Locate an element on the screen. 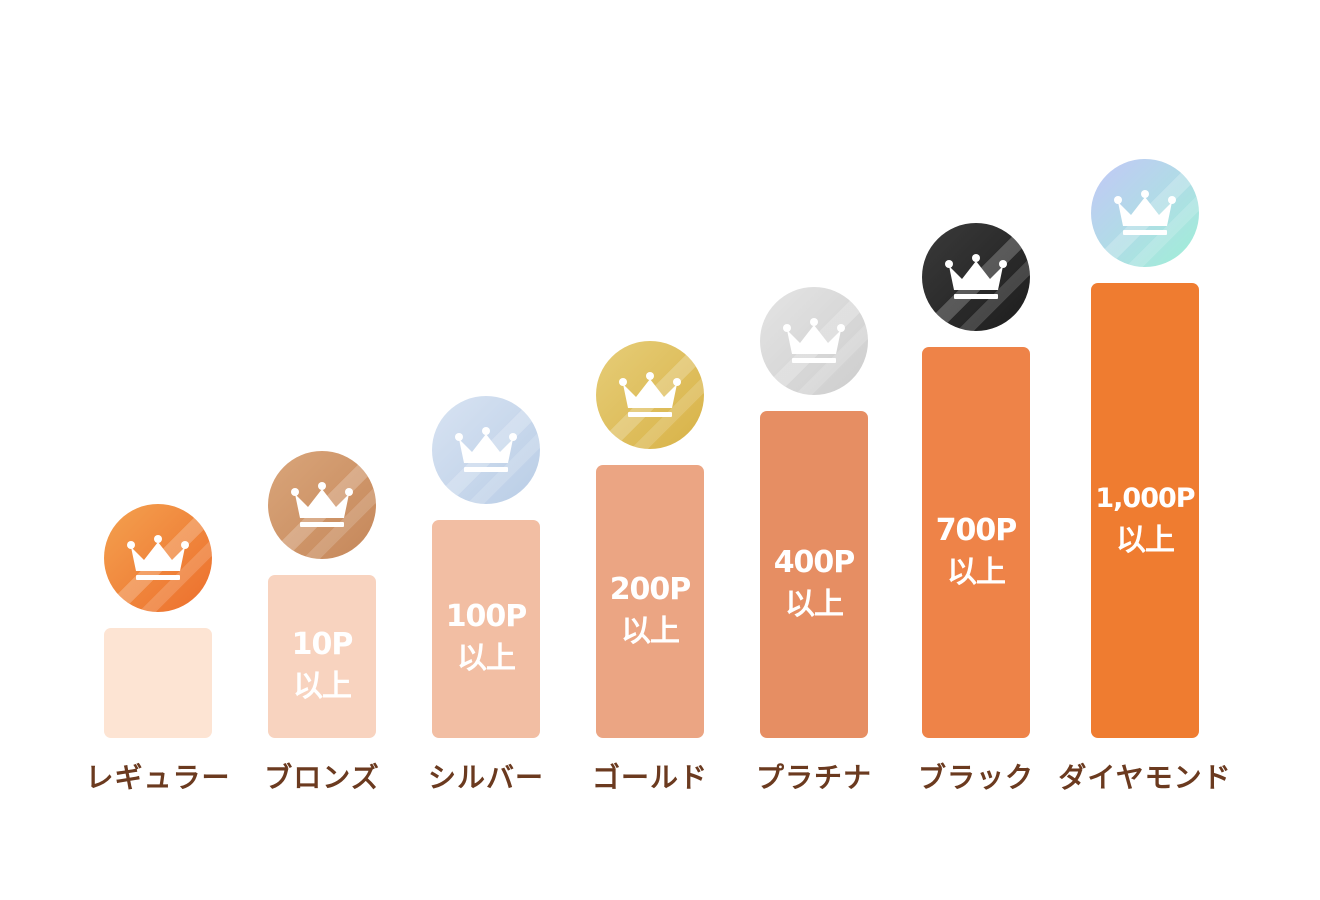  bar: 10P 以上 is located at coordinates (322, 656).